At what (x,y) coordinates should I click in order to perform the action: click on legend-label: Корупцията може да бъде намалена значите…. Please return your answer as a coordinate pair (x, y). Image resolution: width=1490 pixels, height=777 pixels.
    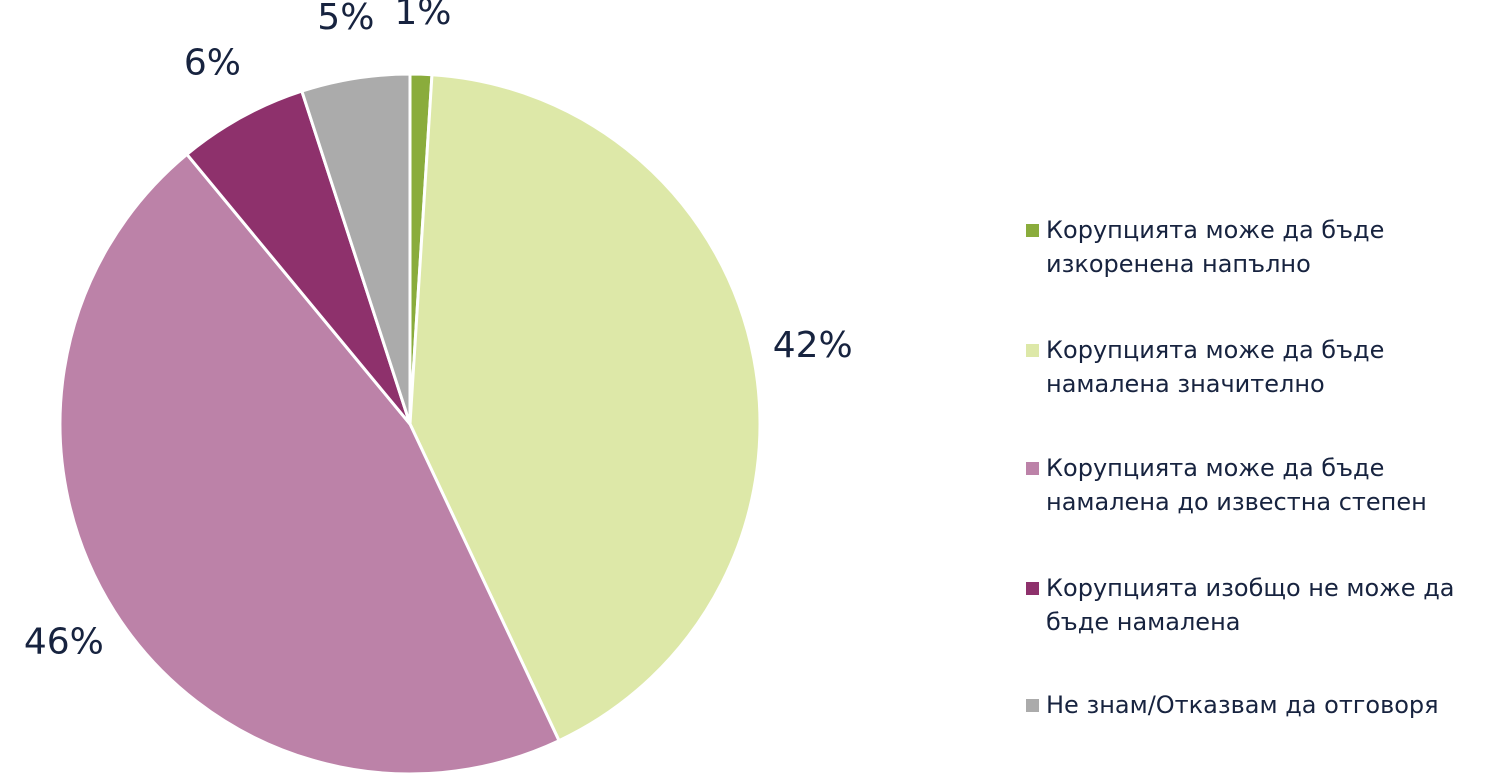
    Looking at the image, I should click on (1215, 367).